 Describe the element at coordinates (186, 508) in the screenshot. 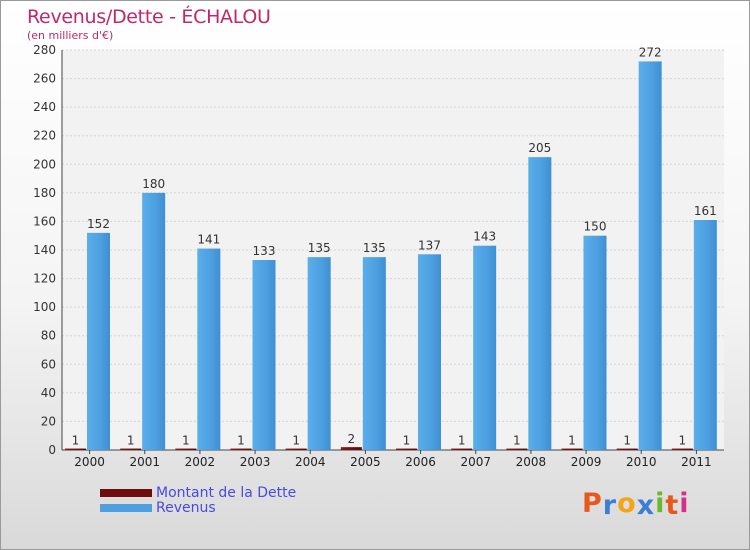

I see `legend-label-revenus: Revenus` at that location.